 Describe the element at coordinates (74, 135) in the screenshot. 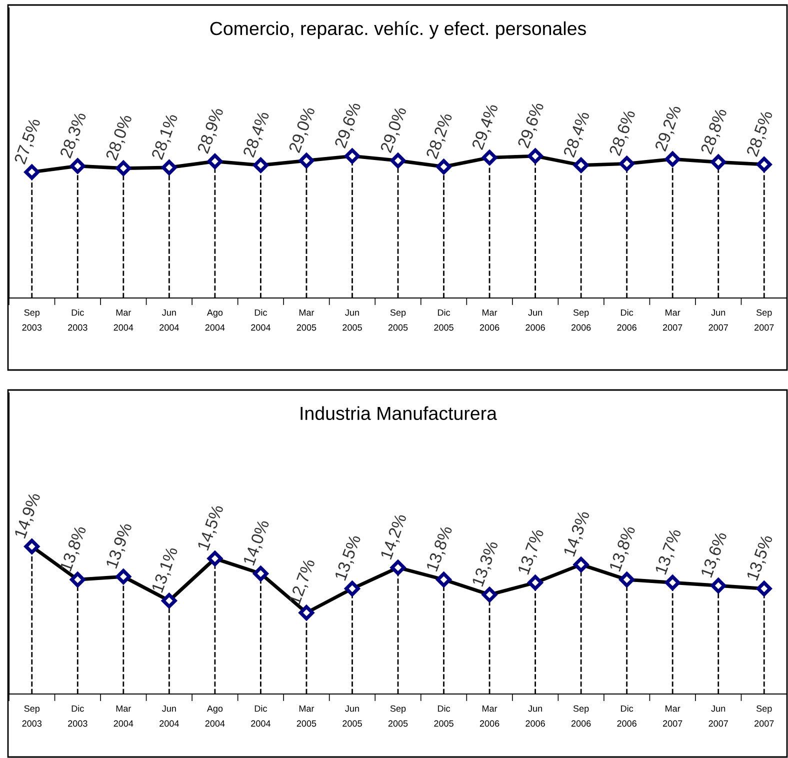

I see `data-label: 28,3%` at that location.